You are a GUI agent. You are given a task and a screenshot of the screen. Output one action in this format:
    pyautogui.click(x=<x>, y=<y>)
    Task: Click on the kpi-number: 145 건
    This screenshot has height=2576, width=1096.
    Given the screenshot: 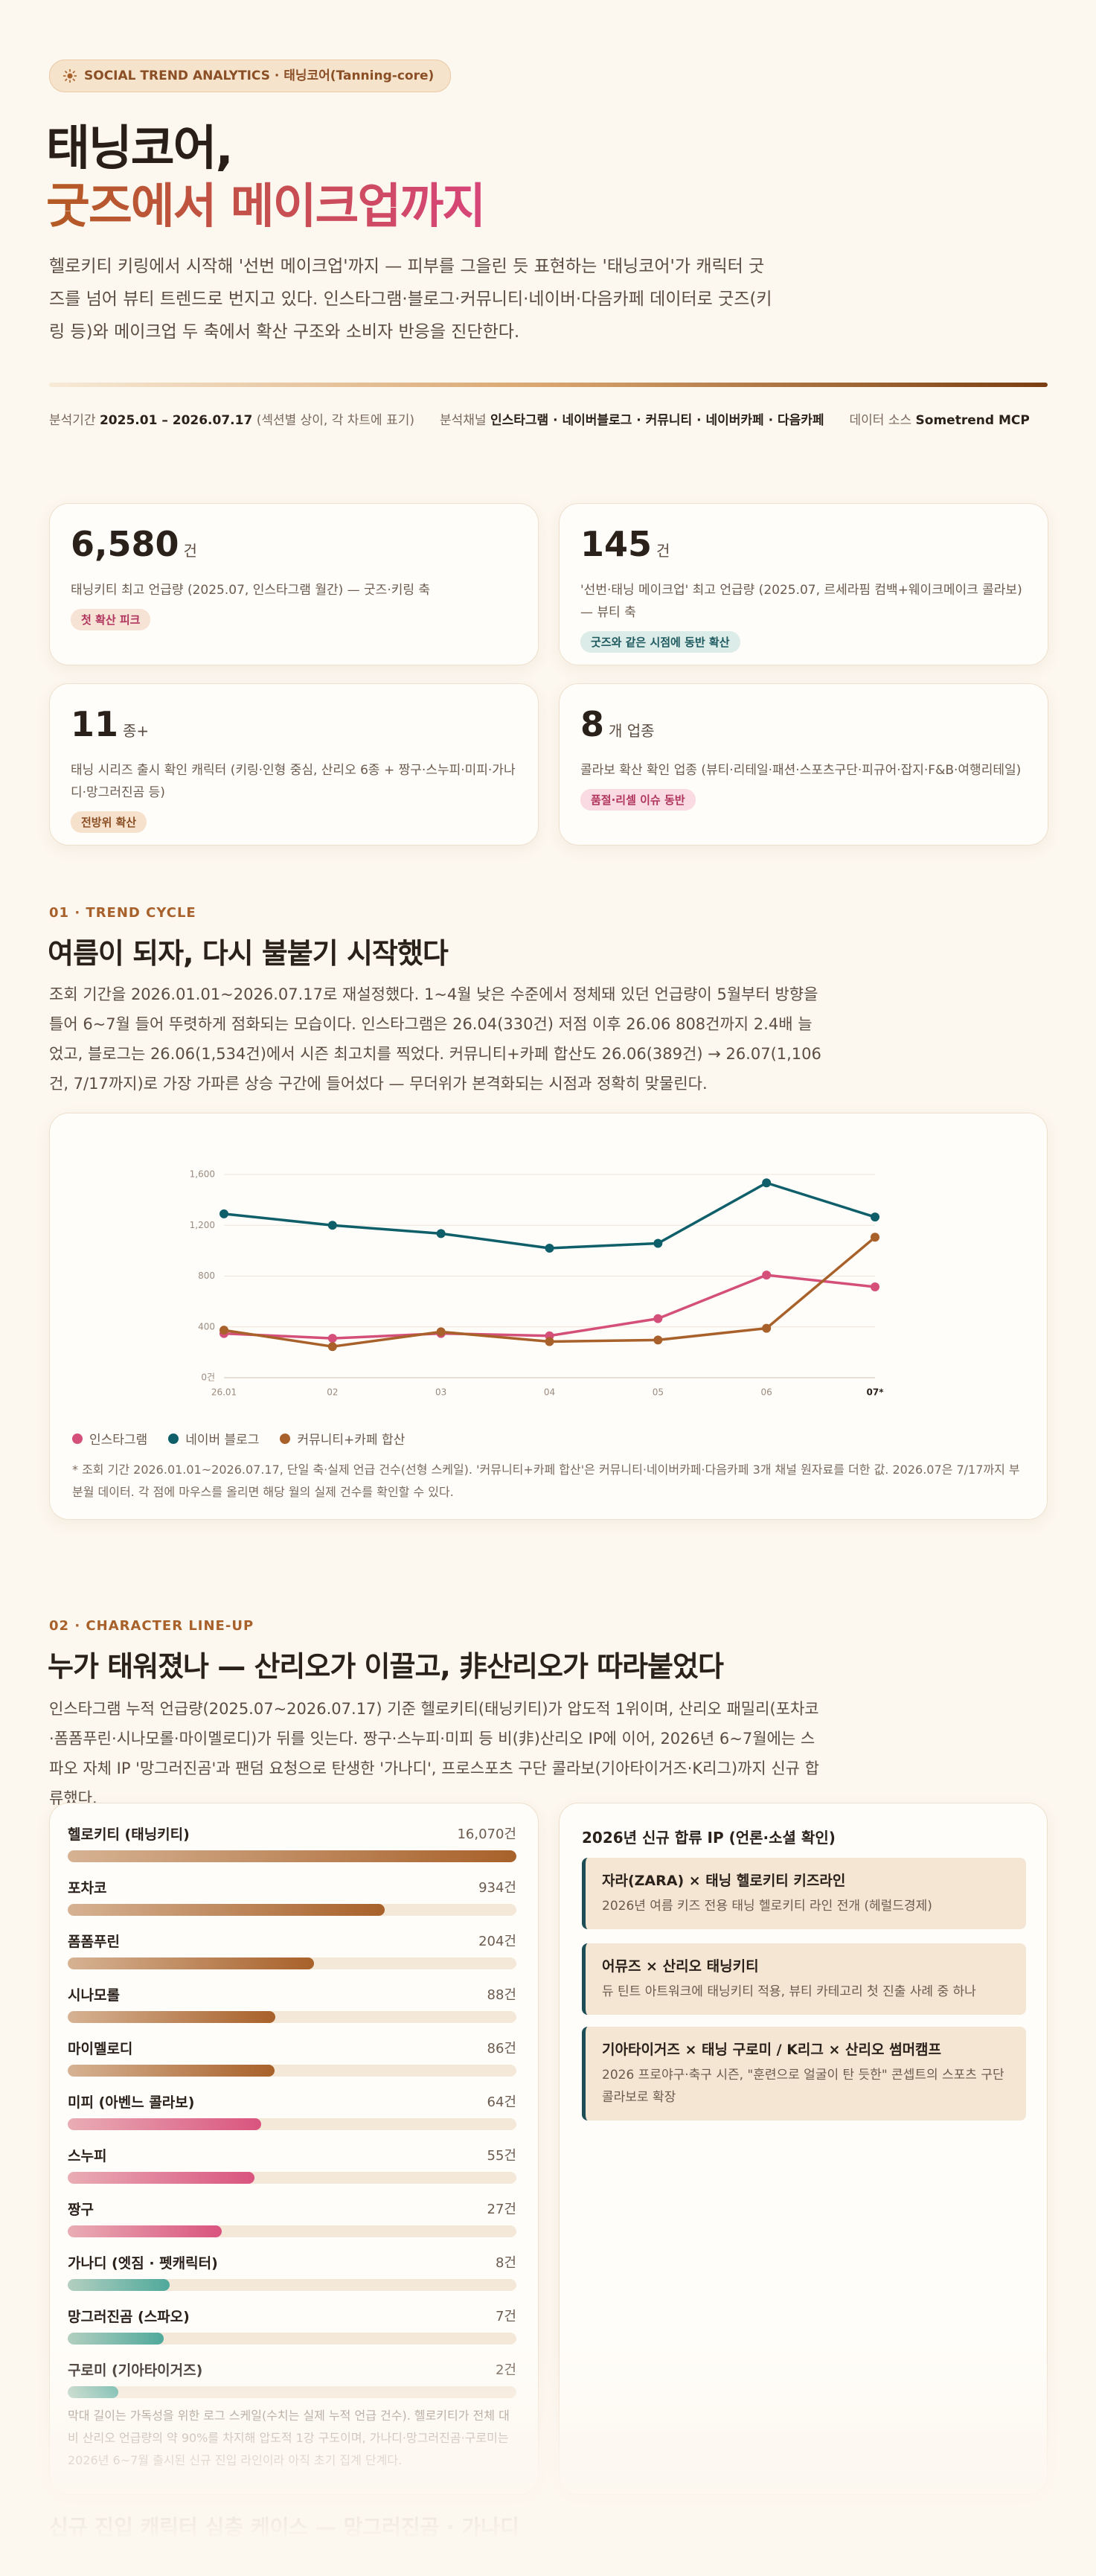 What is the action you would take?
    pyautogui.click(x=803, y=547)
    